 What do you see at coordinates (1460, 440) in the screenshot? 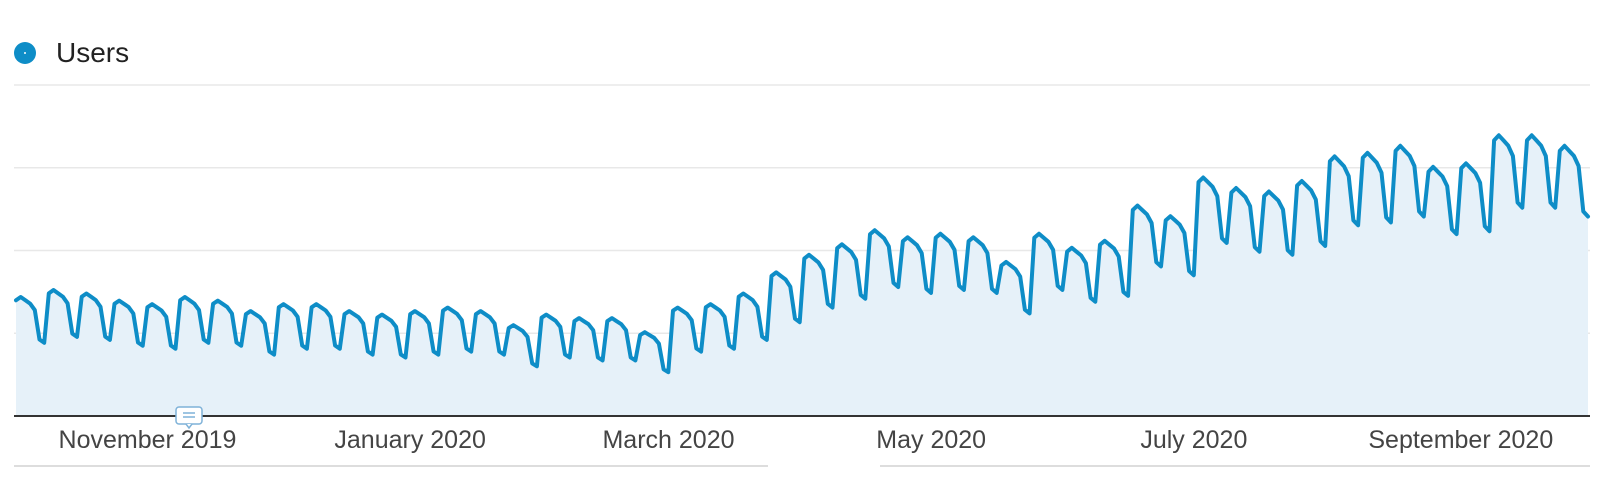
I see `x-tick-label: September 2020` at bounding box center [1460, 440].